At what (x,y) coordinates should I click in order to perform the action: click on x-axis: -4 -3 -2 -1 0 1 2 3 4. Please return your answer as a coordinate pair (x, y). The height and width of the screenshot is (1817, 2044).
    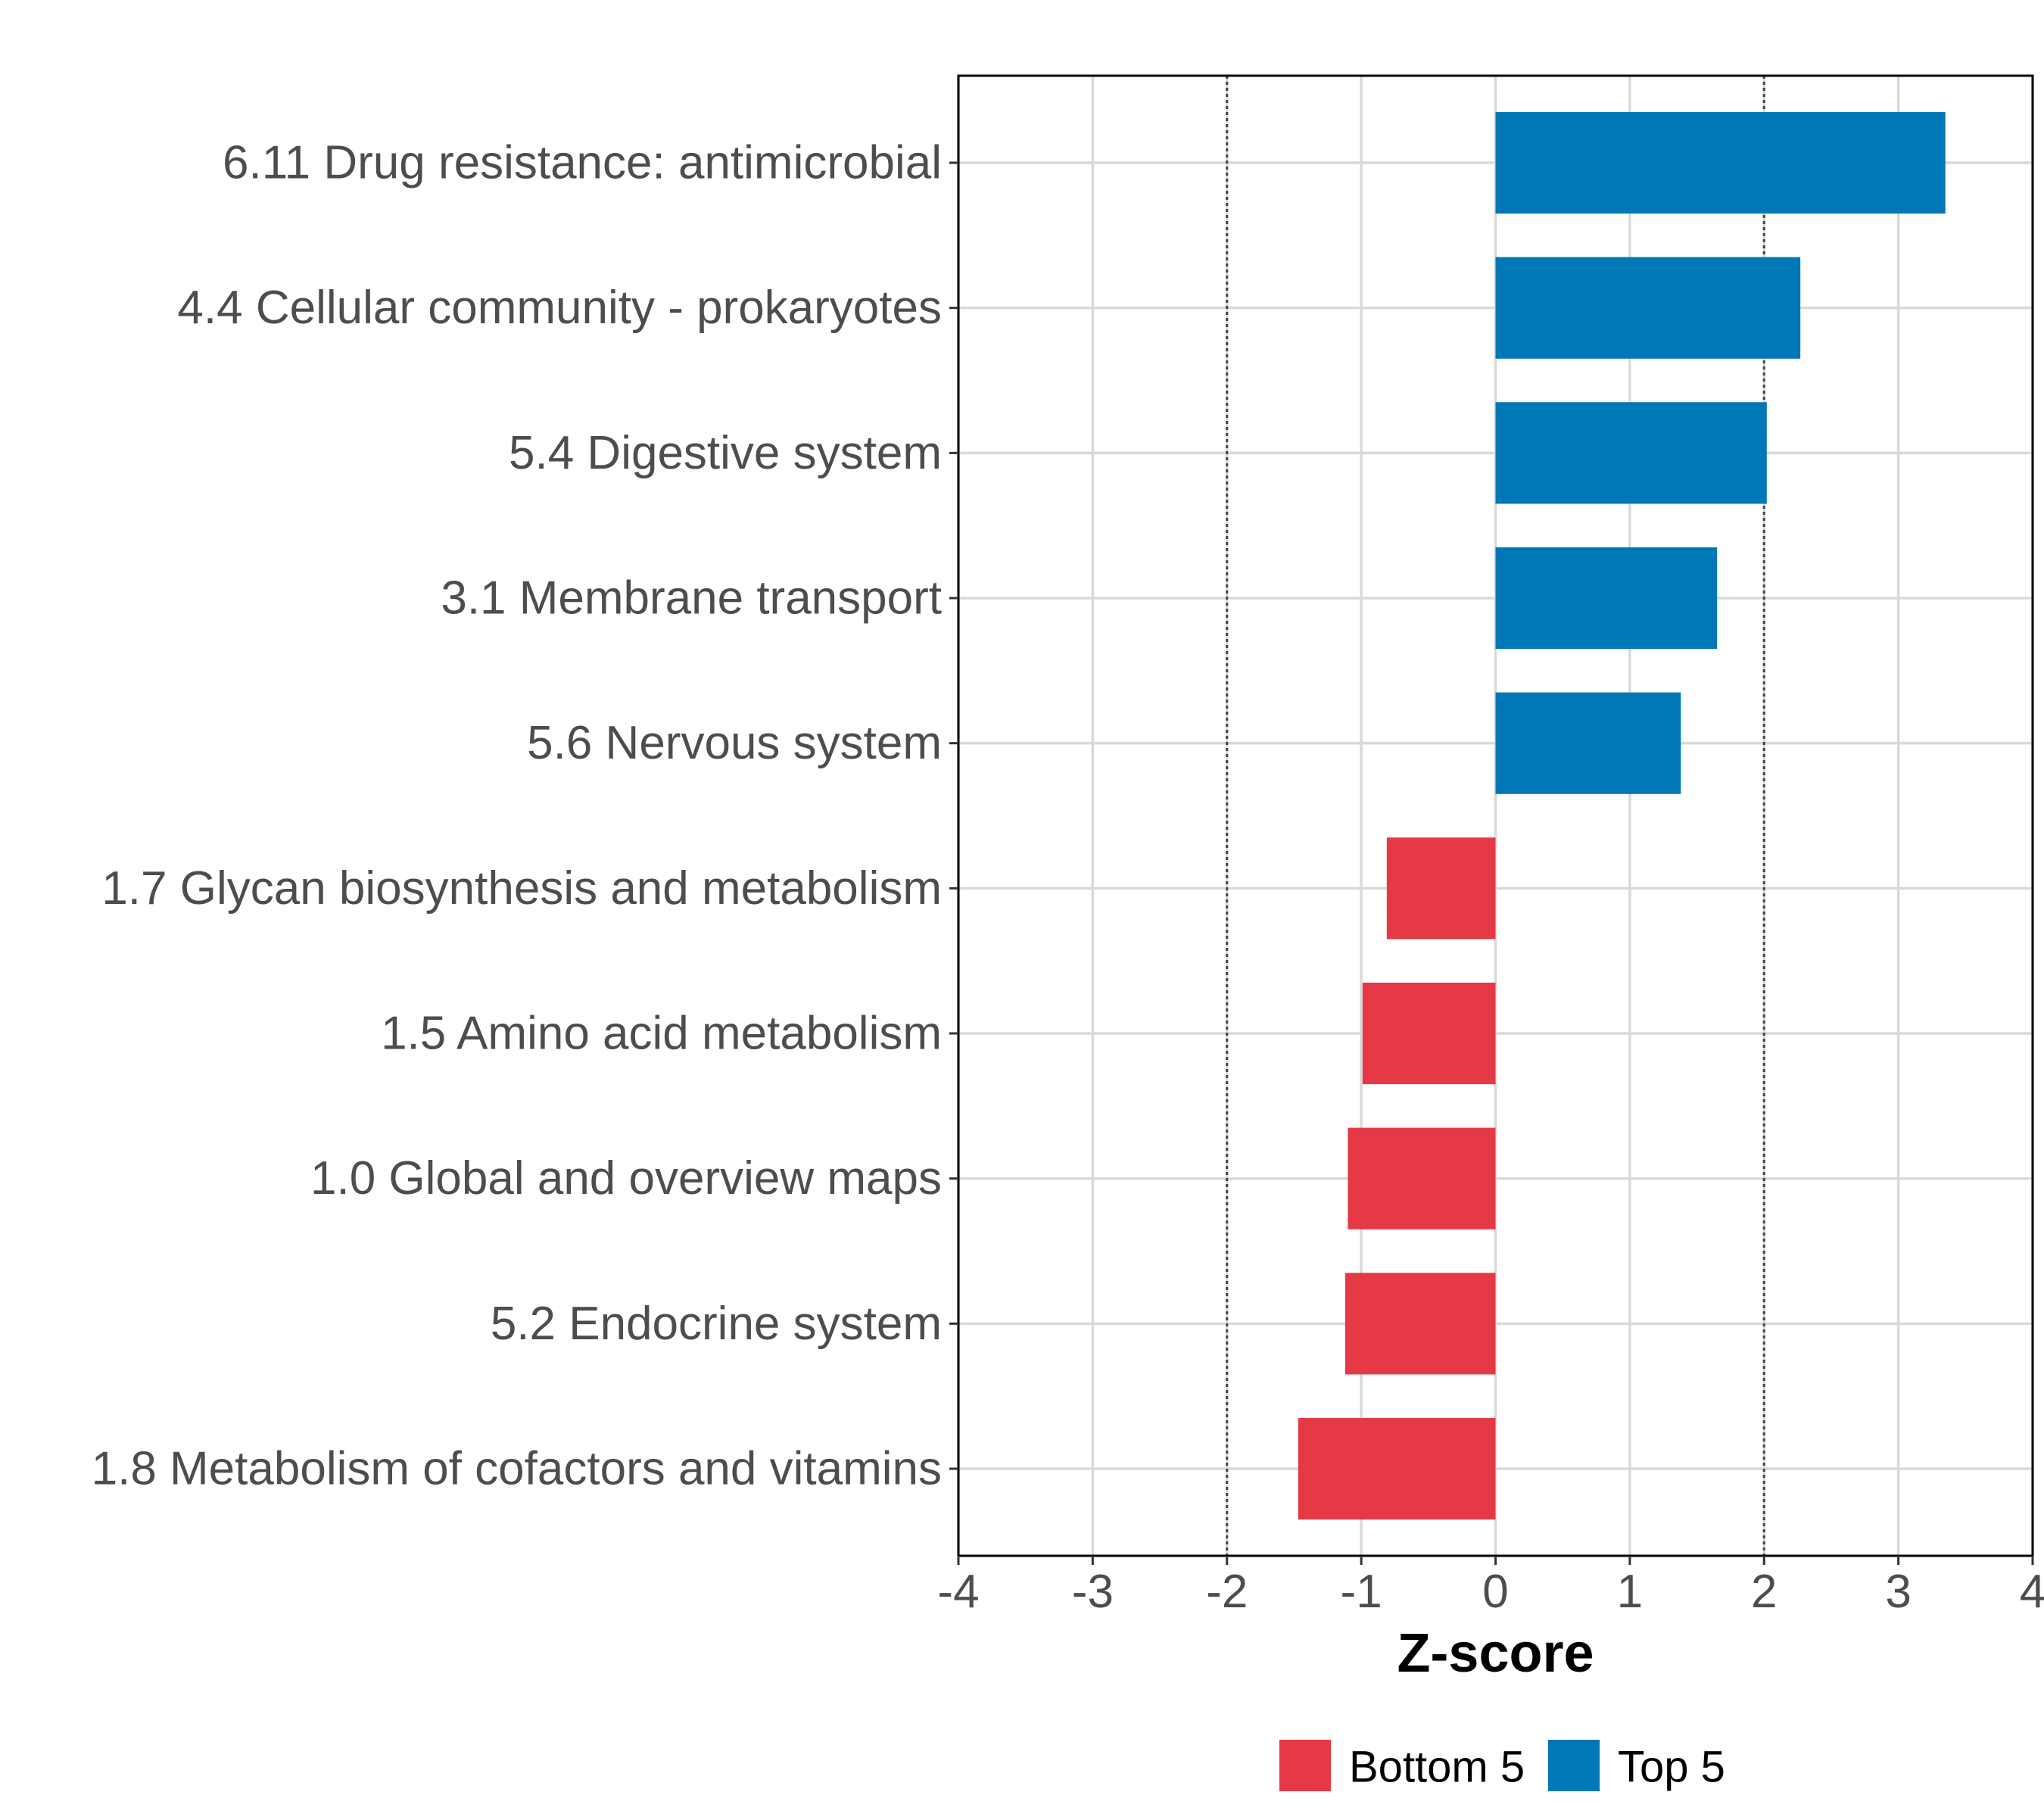
    Looking at the image, I should click on (1490, 1587).